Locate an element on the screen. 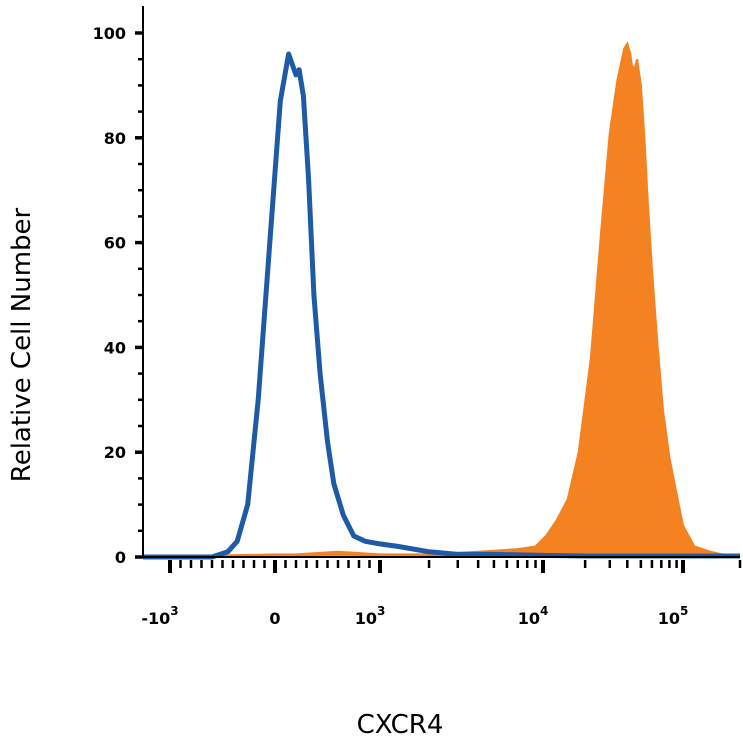  x-axis-title: CXCR4 is located at coordinates (400, 725).